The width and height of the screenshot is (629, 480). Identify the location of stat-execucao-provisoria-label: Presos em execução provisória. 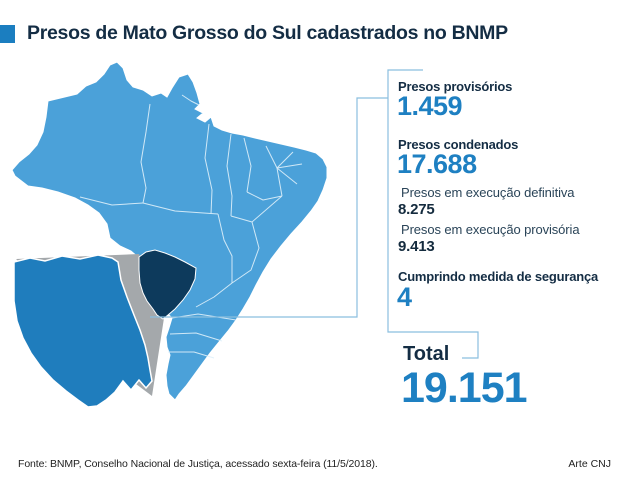
(490, 229).